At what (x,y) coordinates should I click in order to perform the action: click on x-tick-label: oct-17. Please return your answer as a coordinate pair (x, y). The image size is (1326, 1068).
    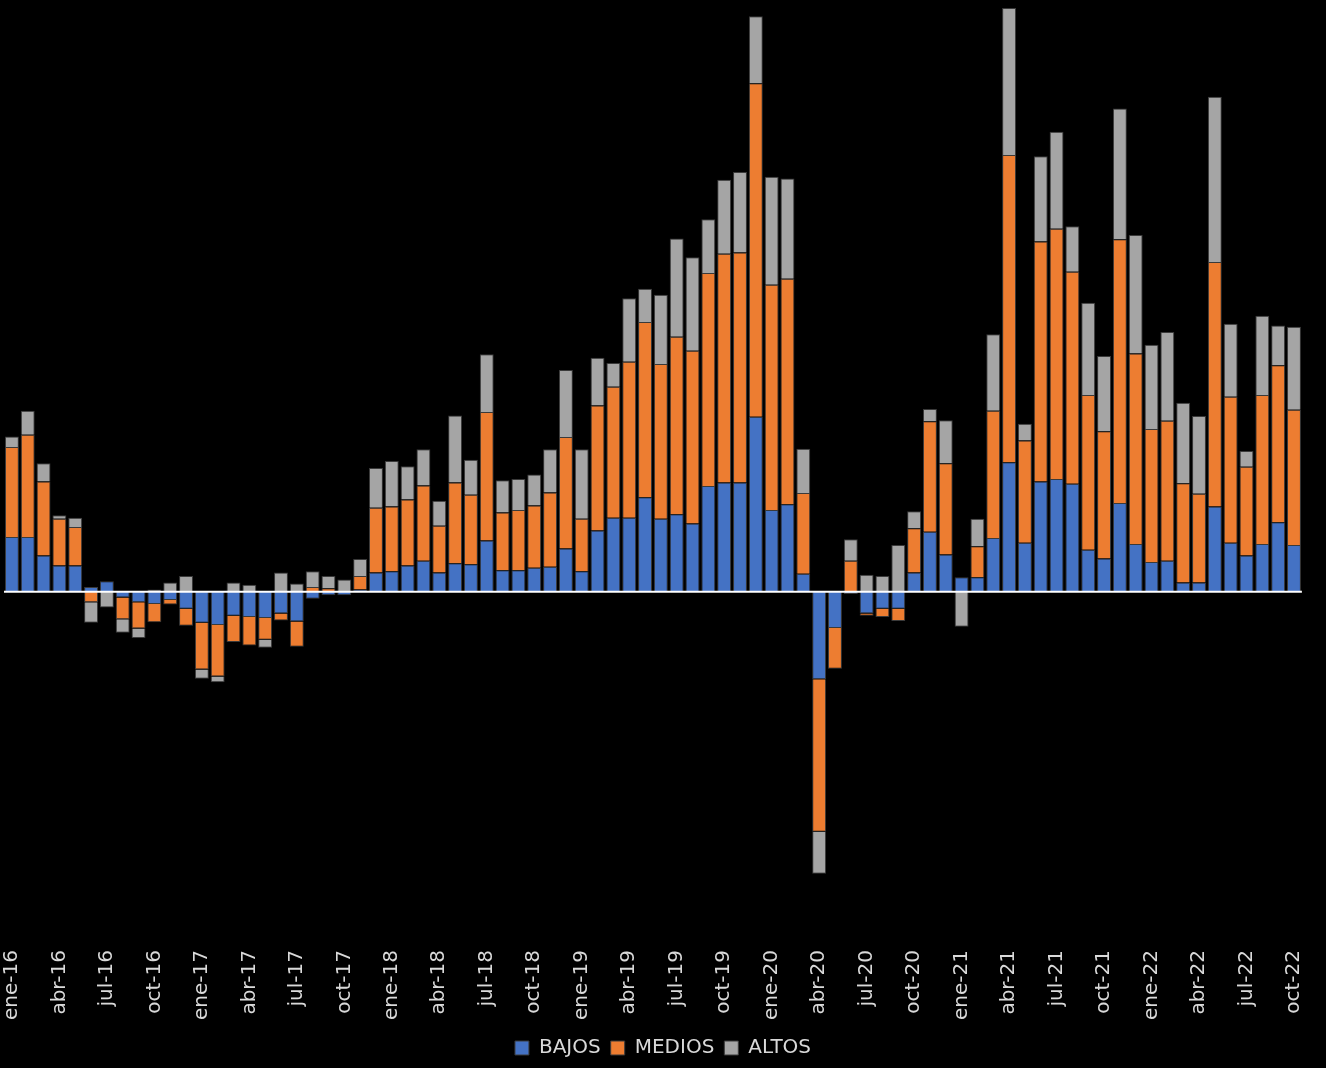
    Looking at the image, I should click on (342, 982).